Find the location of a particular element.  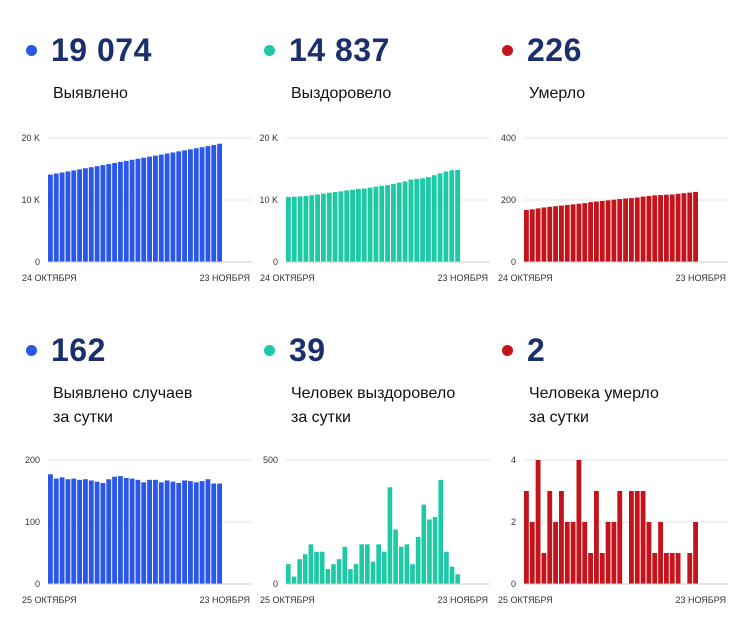

recovered-daily-chart: 0 500 25 ОКТЯБРЯ 23 НОЯБРЯ is located at coordinates (375, 530).